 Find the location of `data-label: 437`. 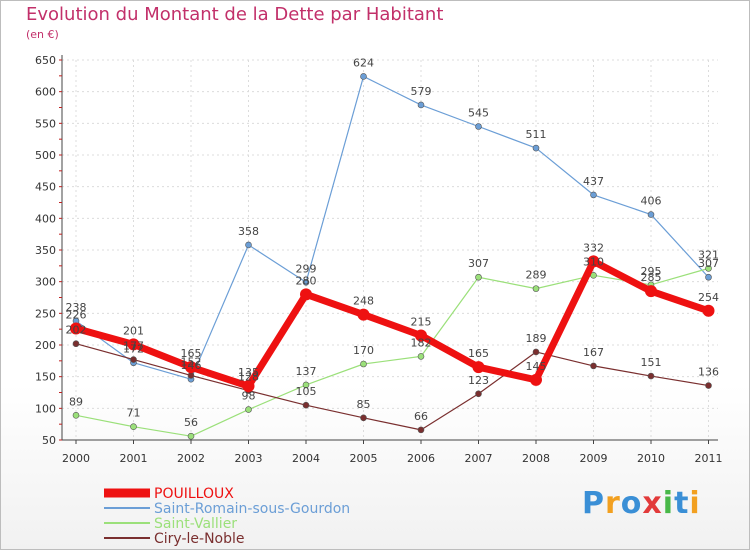

data-label: 437 is located at coordinates (593, 181).